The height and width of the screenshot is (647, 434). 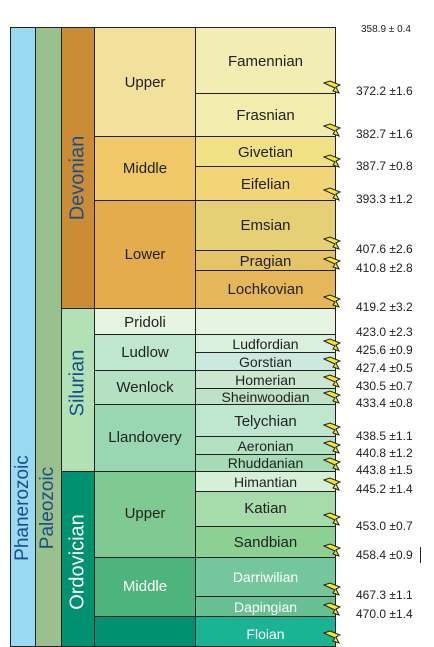 I want to click on stage-label: Himantian, so click(x=265, y=482).